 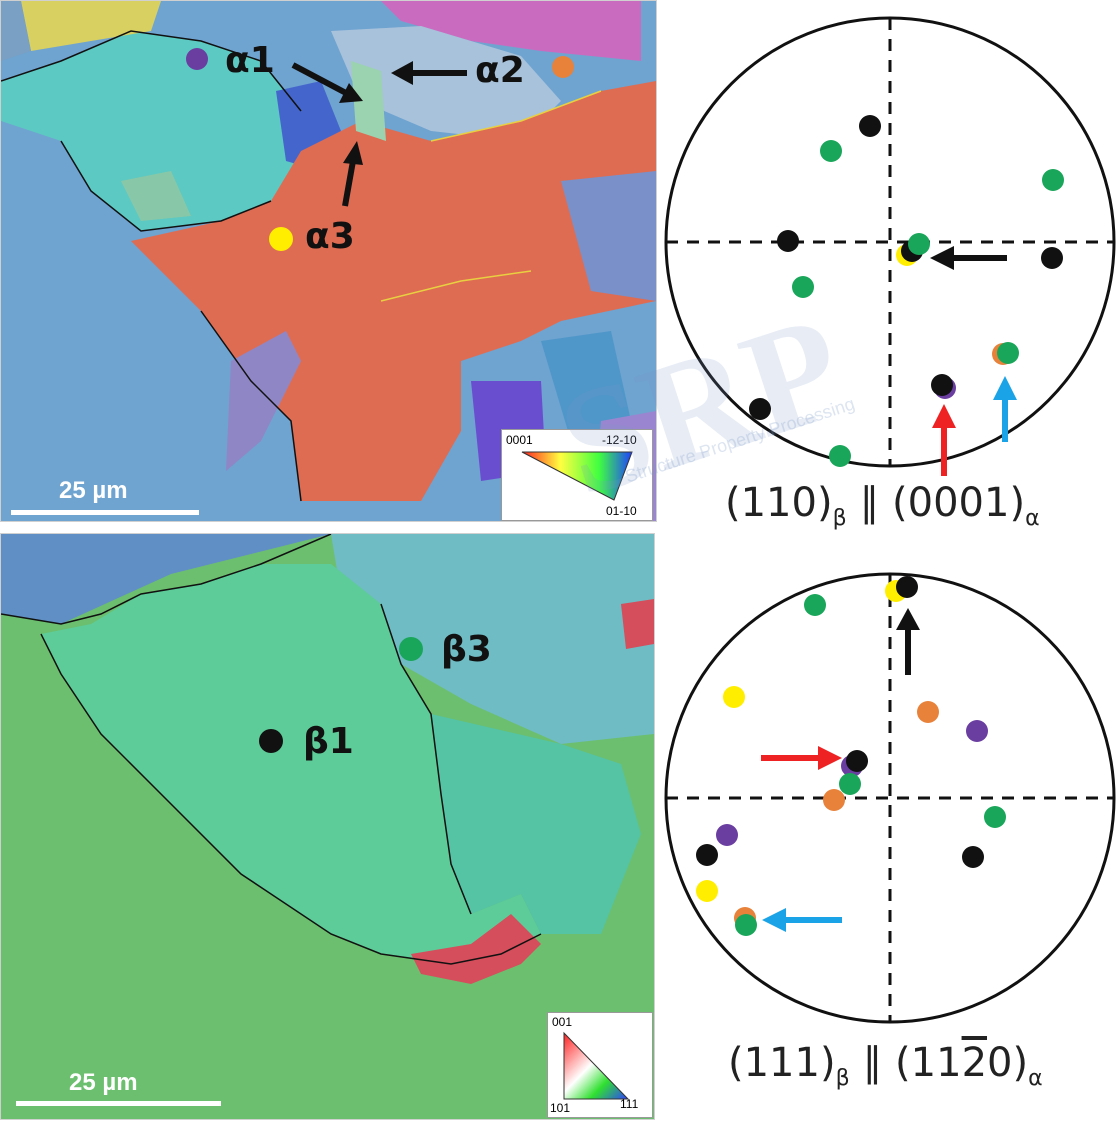 I want to click on pf1-blue-arrow, so click(x=1005, y=409).